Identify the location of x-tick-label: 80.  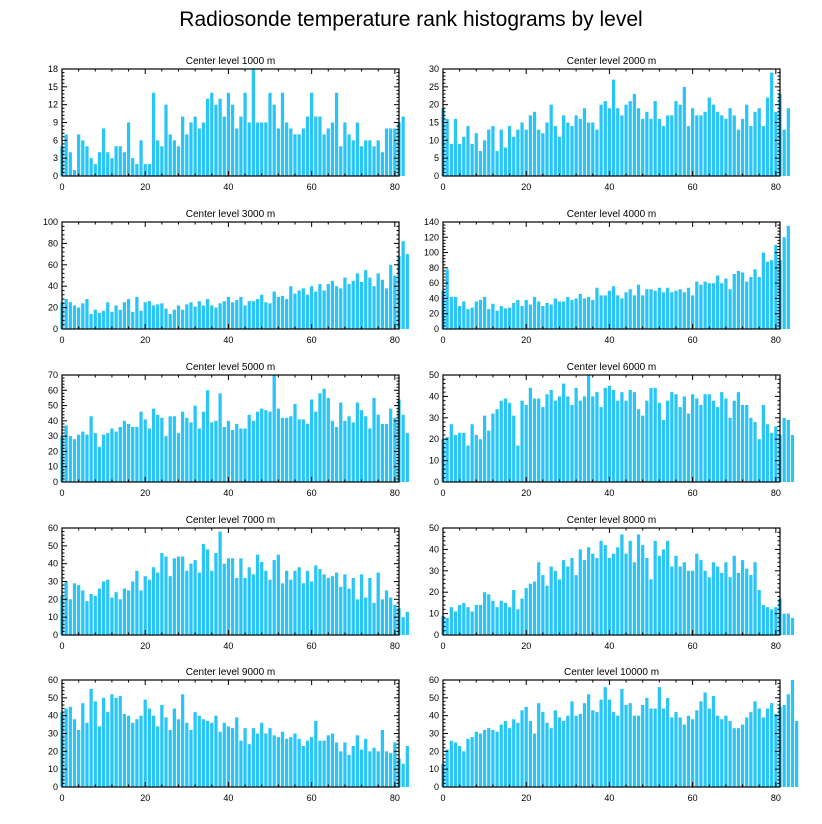
(395, 493).